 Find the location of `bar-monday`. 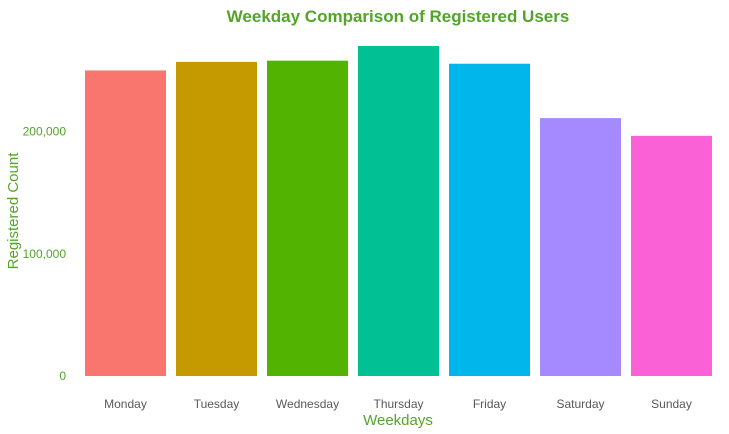

bar-monday is located at coordinates (125, 223).